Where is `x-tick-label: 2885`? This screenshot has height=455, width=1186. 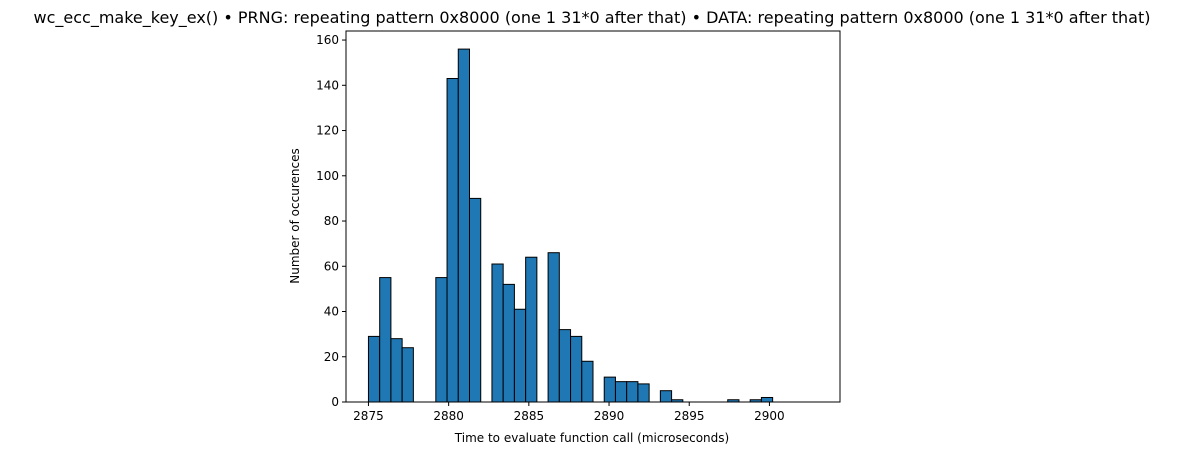 x-tick-label: 2885 is located at coordinates (529, 416).